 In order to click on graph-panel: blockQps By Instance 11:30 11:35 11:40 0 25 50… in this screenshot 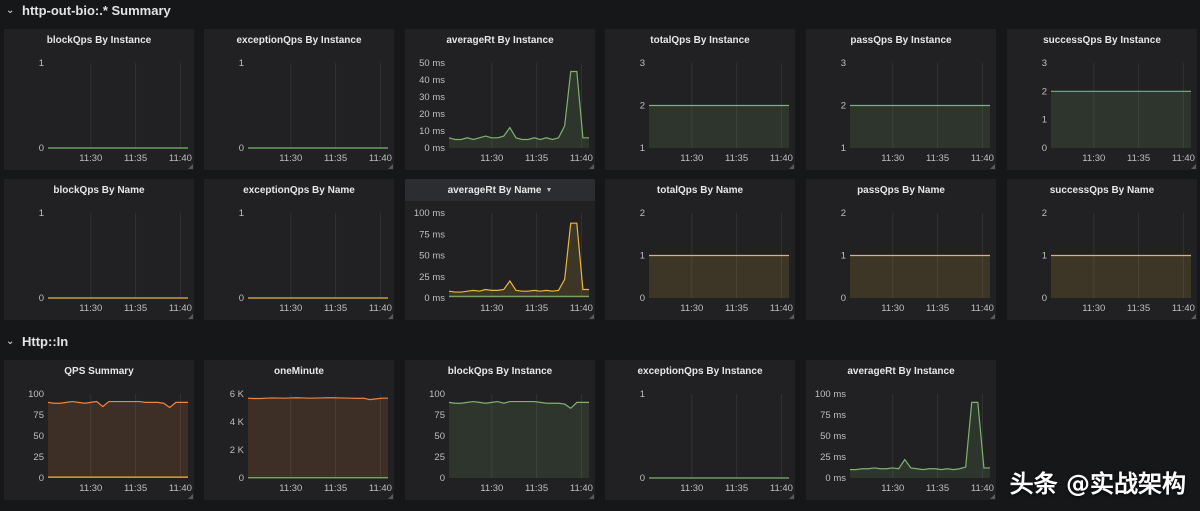, I will do `click(500, 430)`.